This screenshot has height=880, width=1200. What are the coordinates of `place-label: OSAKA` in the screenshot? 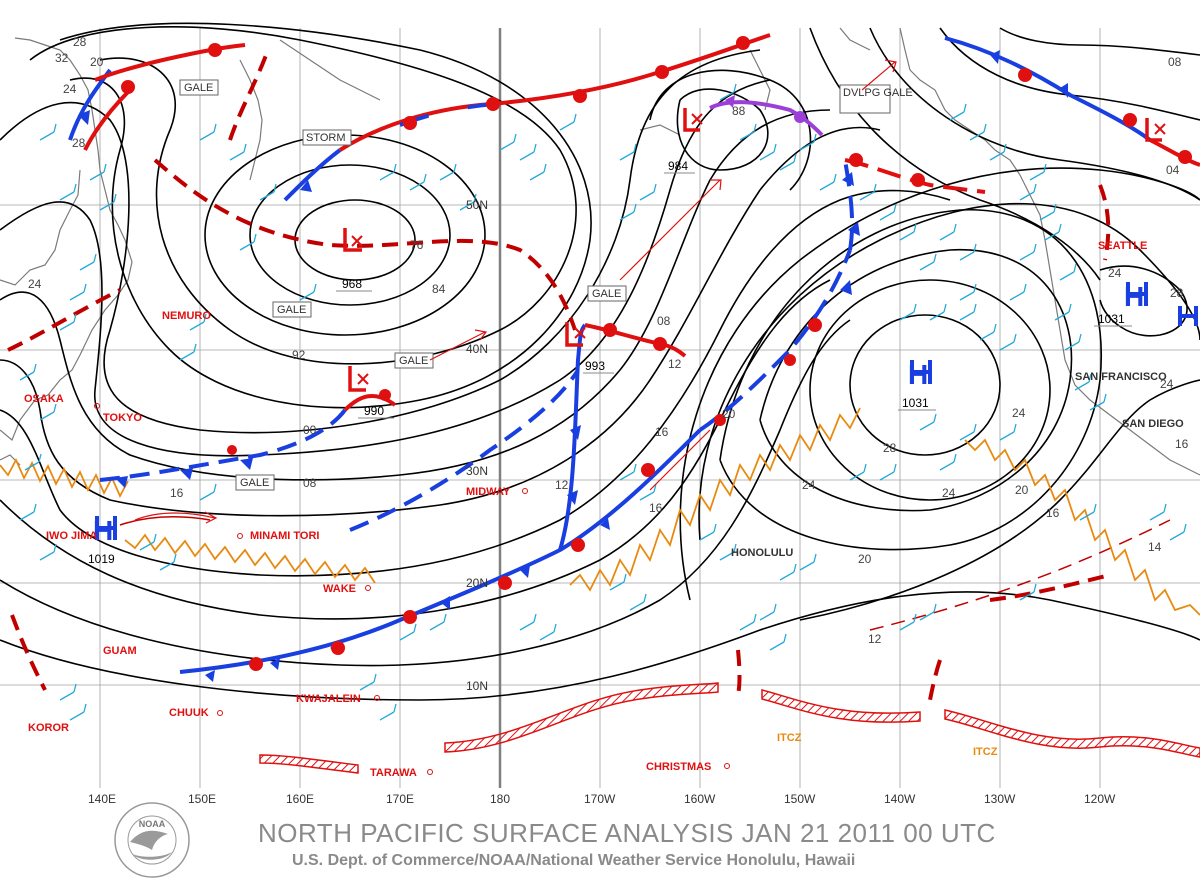 It's located at (44, 399).